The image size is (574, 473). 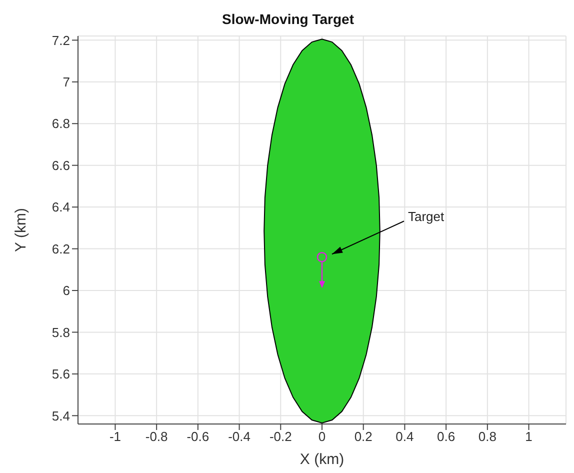 I want to click on x-axis-title: X (km), so click(x=322, y=459).